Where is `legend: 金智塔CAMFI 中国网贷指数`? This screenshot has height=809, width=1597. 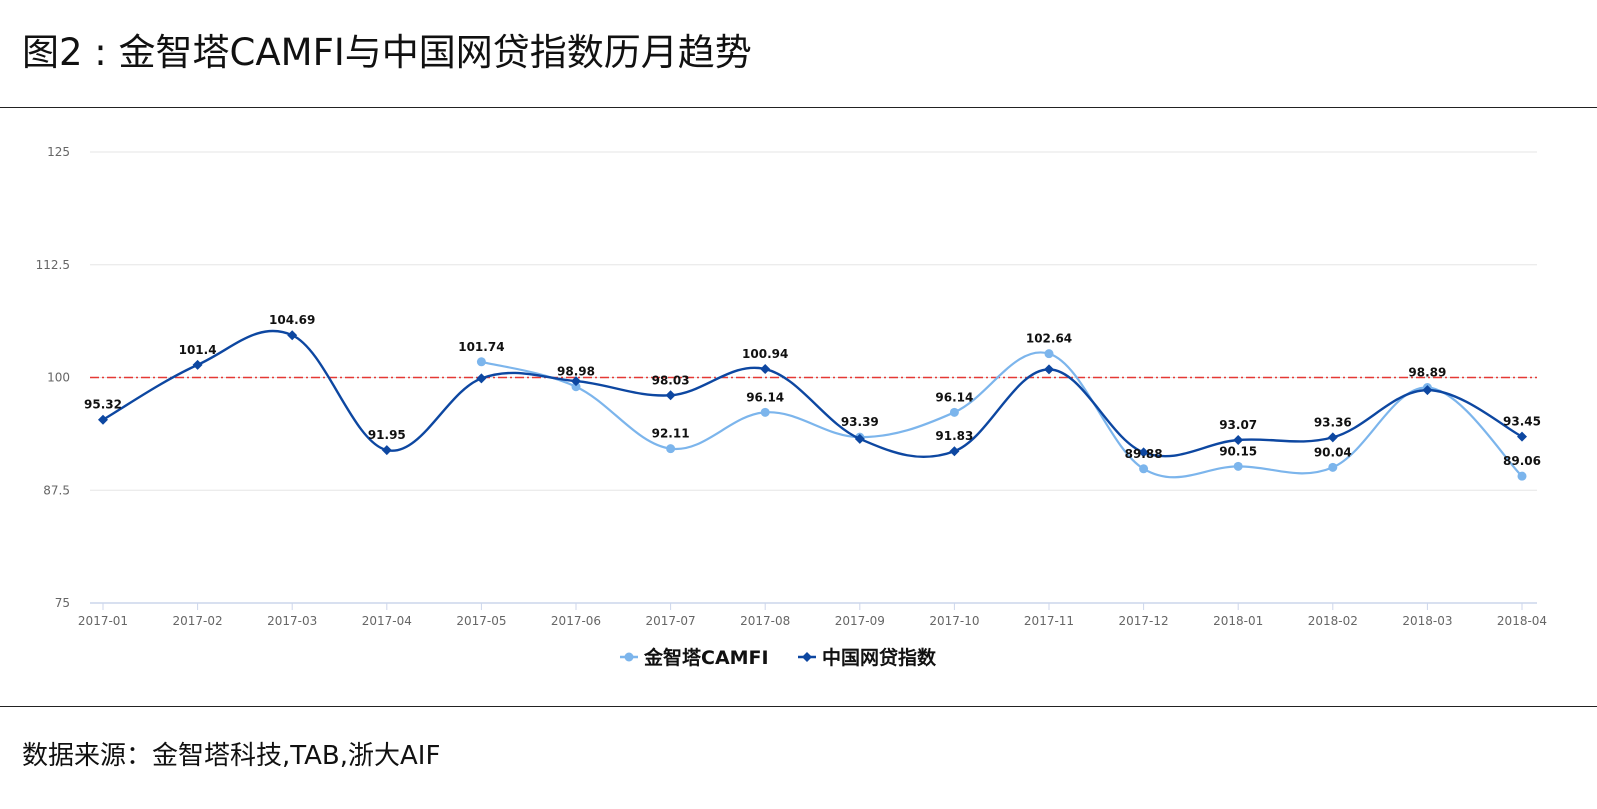 legend: 金智塔CAMFI 中国网贷指数 is located at coordinates (778, 657).